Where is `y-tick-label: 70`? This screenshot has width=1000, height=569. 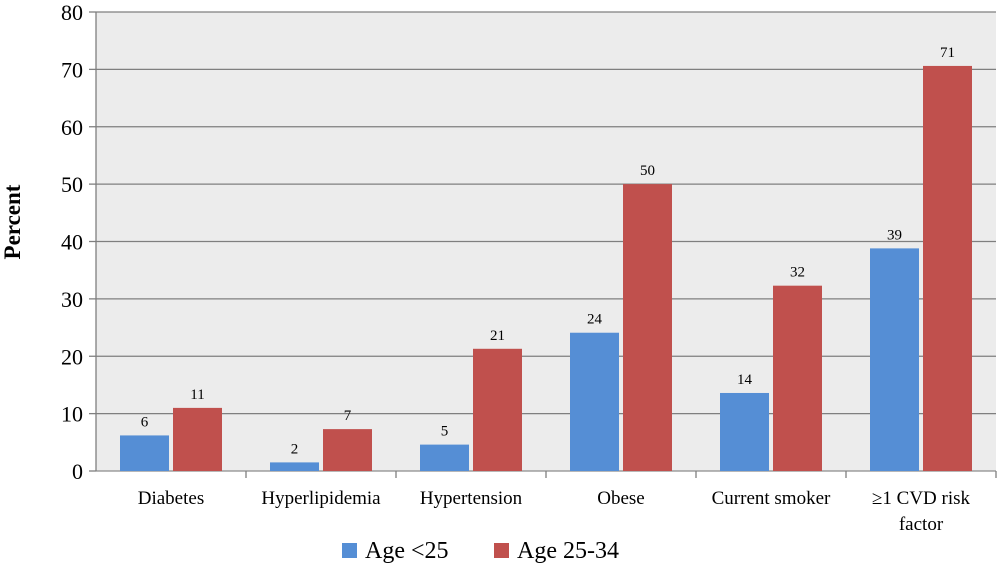
y-tick-label: 70 is located at coordinates (72, 69).